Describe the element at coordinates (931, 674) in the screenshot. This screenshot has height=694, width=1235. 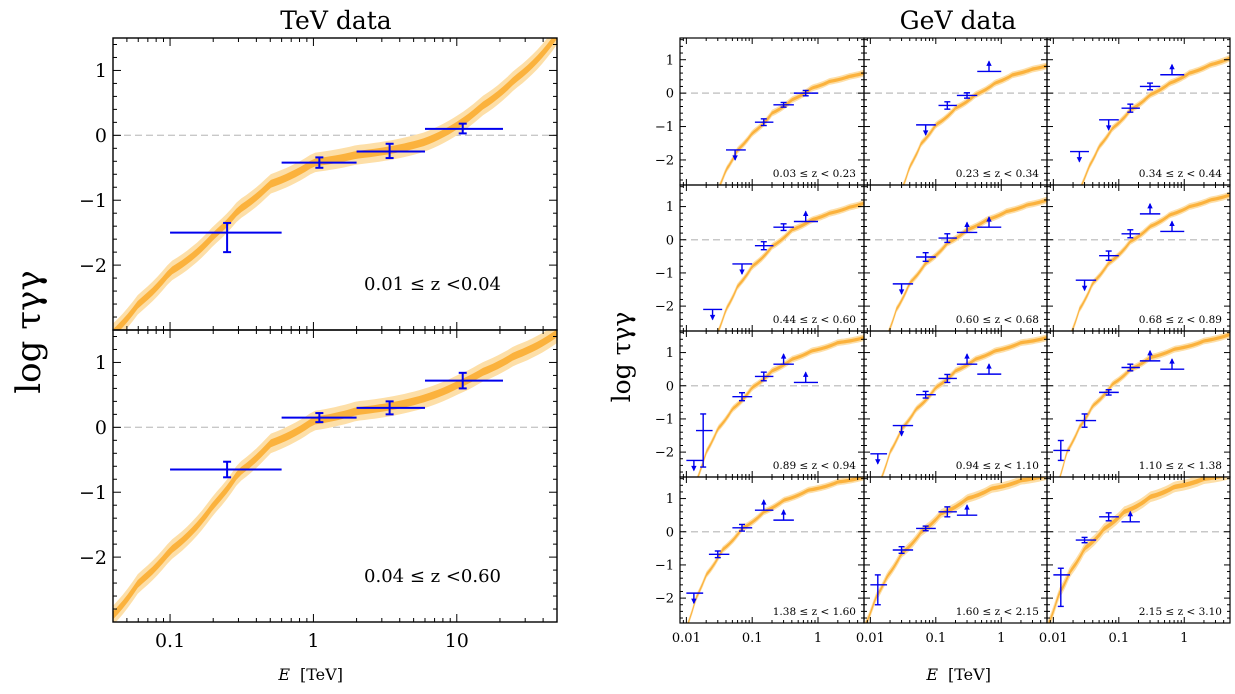
I see `right-xlabel-symbol: E` at that location.